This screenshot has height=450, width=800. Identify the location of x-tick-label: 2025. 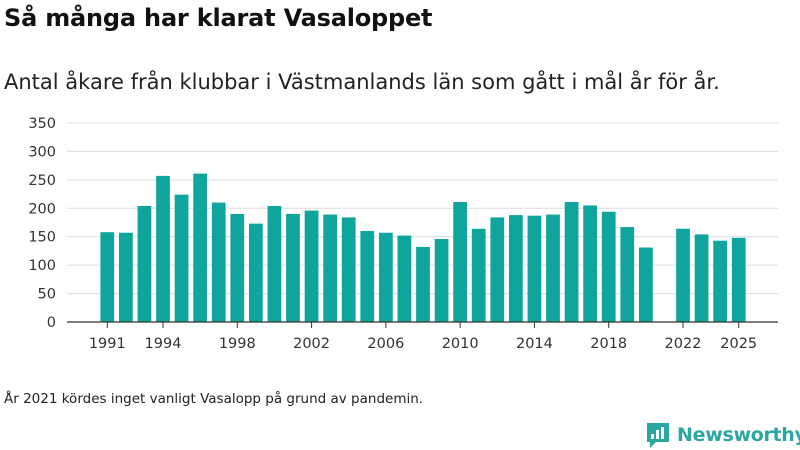
(738, 344).